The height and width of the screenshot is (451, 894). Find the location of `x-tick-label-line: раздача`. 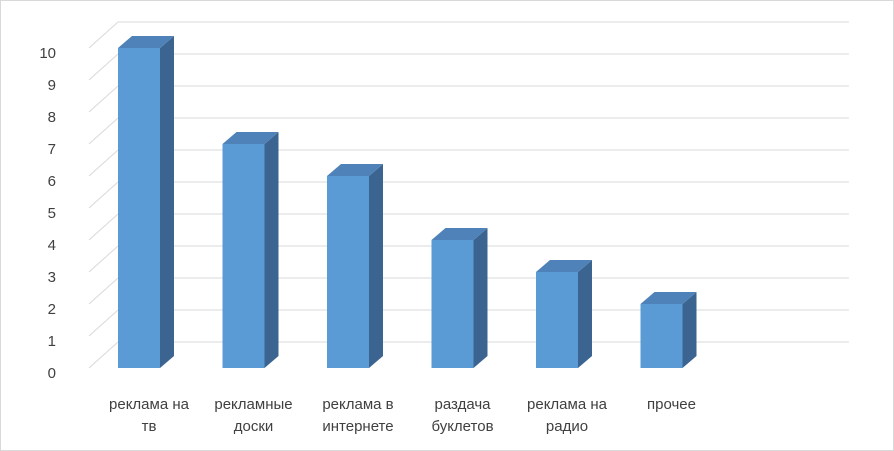

x-tick-label-line: раздача is located at coordinates (463, 404).